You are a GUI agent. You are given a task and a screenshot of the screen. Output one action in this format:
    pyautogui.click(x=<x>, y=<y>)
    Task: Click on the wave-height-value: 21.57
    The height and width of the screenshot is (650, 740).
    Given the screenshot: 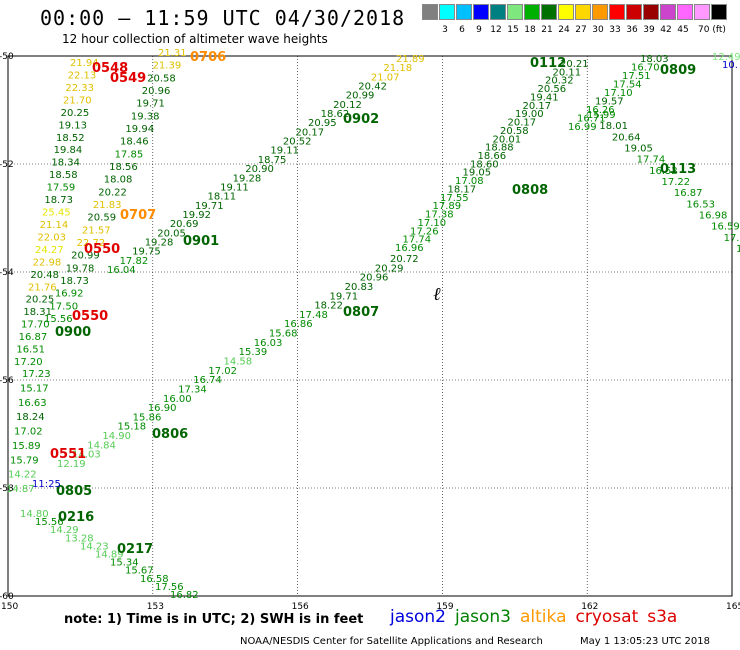 What is the action you would take?
    pyautogui.click(x=96, y=230)
    